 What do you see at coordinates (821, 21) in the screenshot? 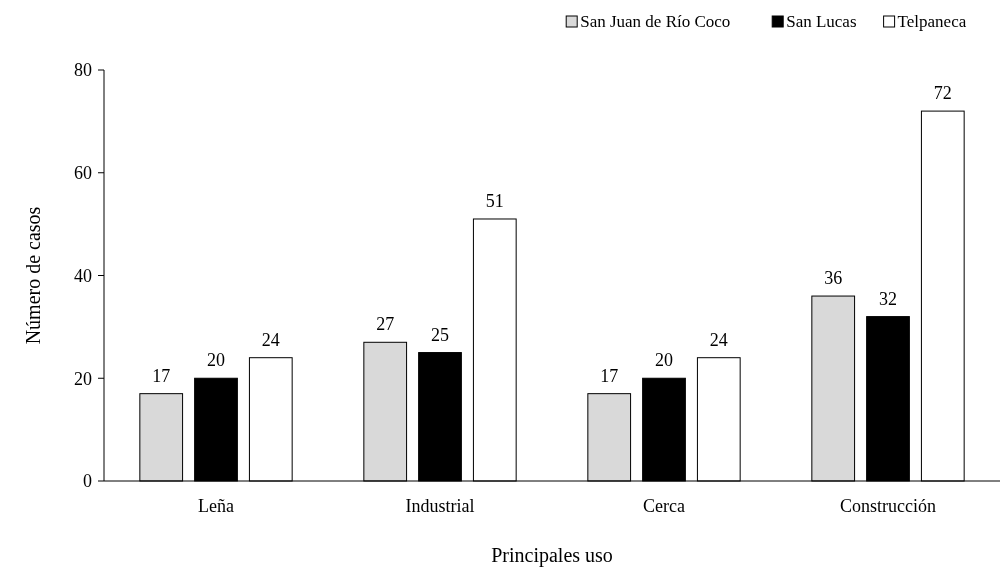
I see `legend-label: San Lucas` at bounding box center [821, 21].